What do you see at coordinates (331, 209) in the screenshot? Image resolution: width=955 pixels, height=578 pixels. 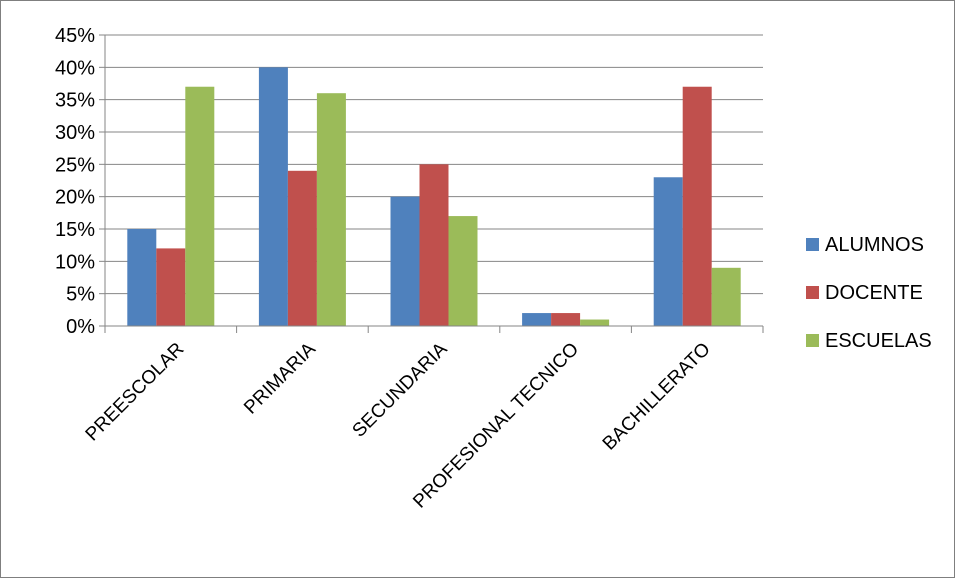 I see `bar-escuelas-primaria` at bounding box center [331, 209].